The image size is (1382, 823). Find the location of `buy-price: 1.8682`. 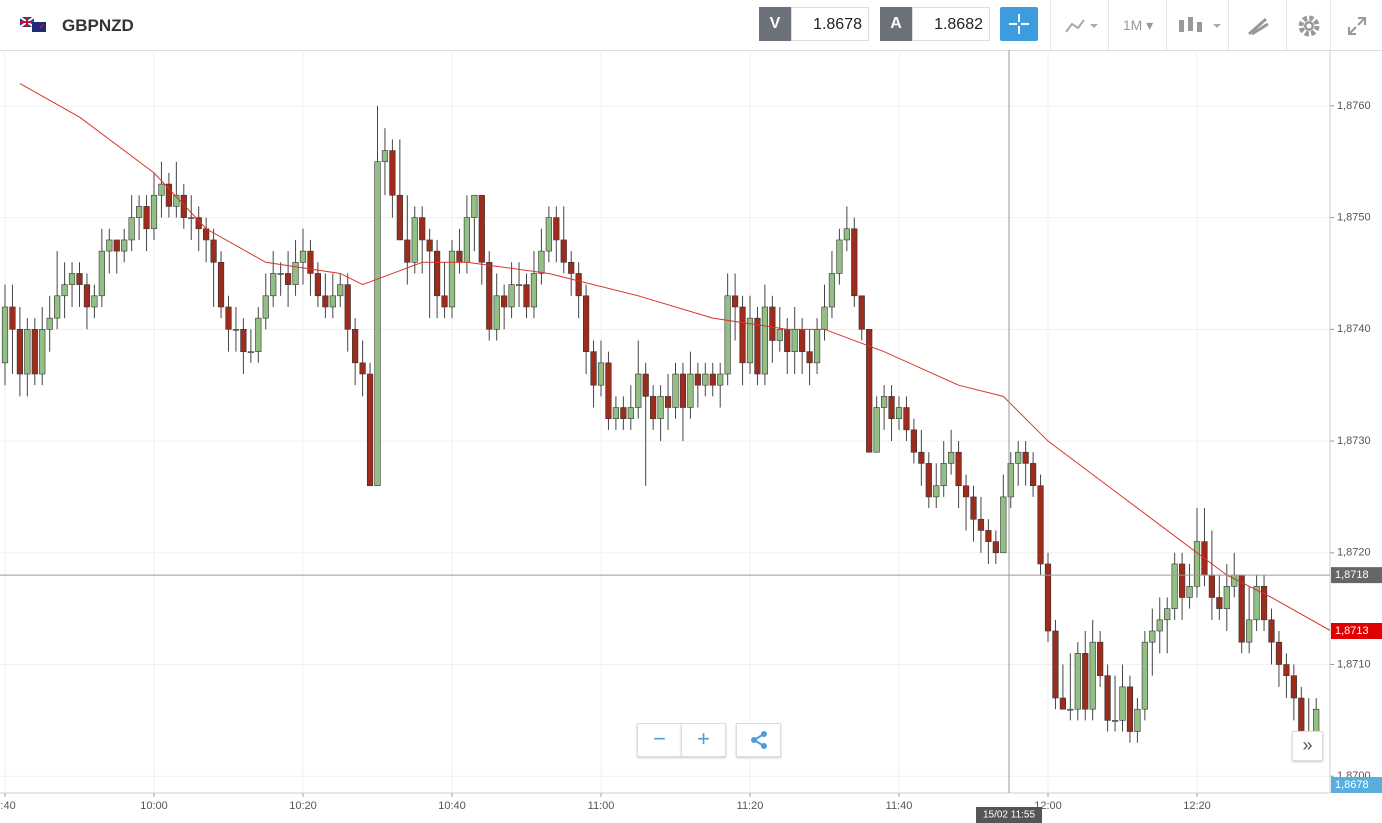

buy-price: 1.8682 is located at coordinates (951, 24).